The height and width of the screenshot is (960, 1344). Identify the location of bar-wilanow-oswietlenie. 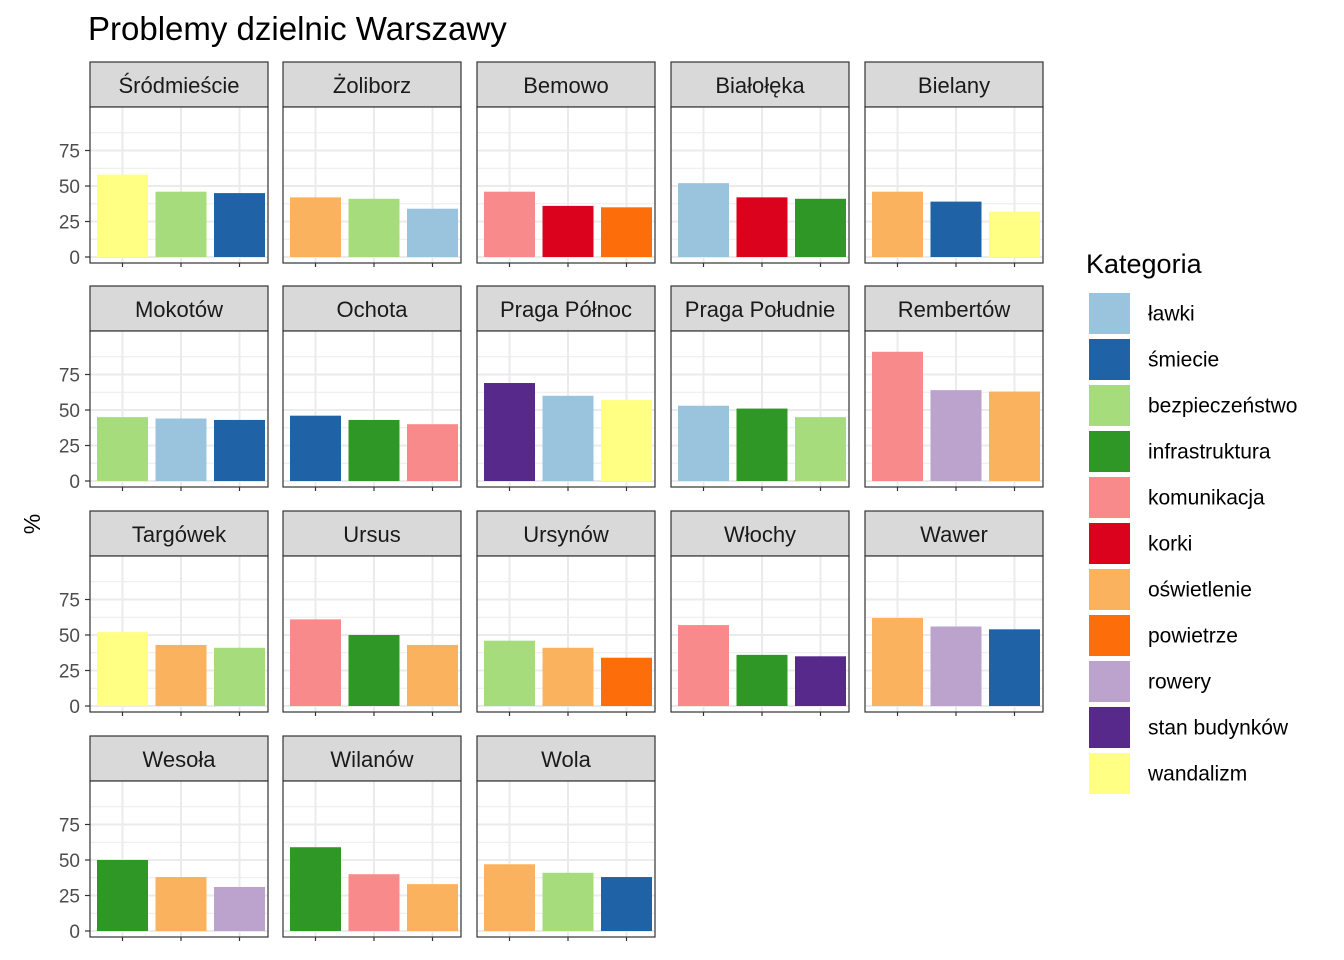
(432, 907).